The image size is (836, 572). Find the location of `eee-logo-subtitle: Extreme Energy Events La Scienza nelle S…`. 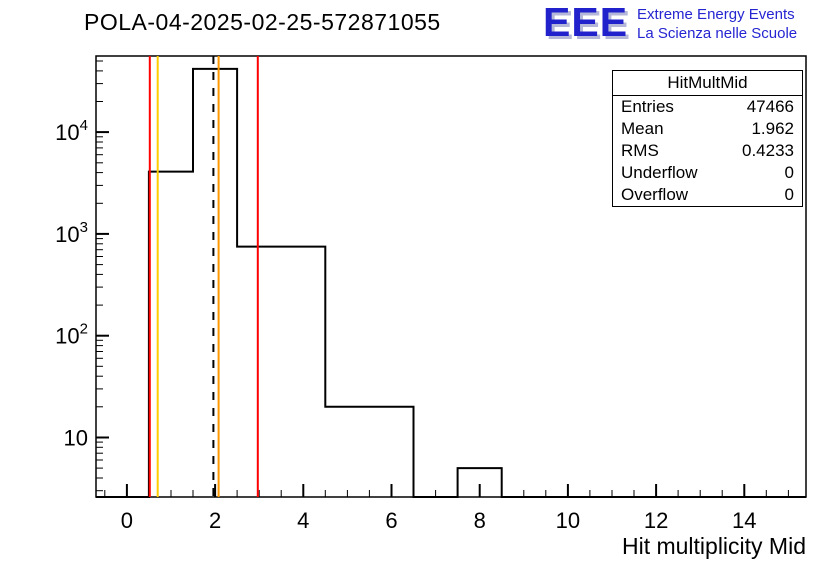

eee-logo-subtitle: Extreme Energy Events La Scienza nelle S… is located at coordinates (717, 22).